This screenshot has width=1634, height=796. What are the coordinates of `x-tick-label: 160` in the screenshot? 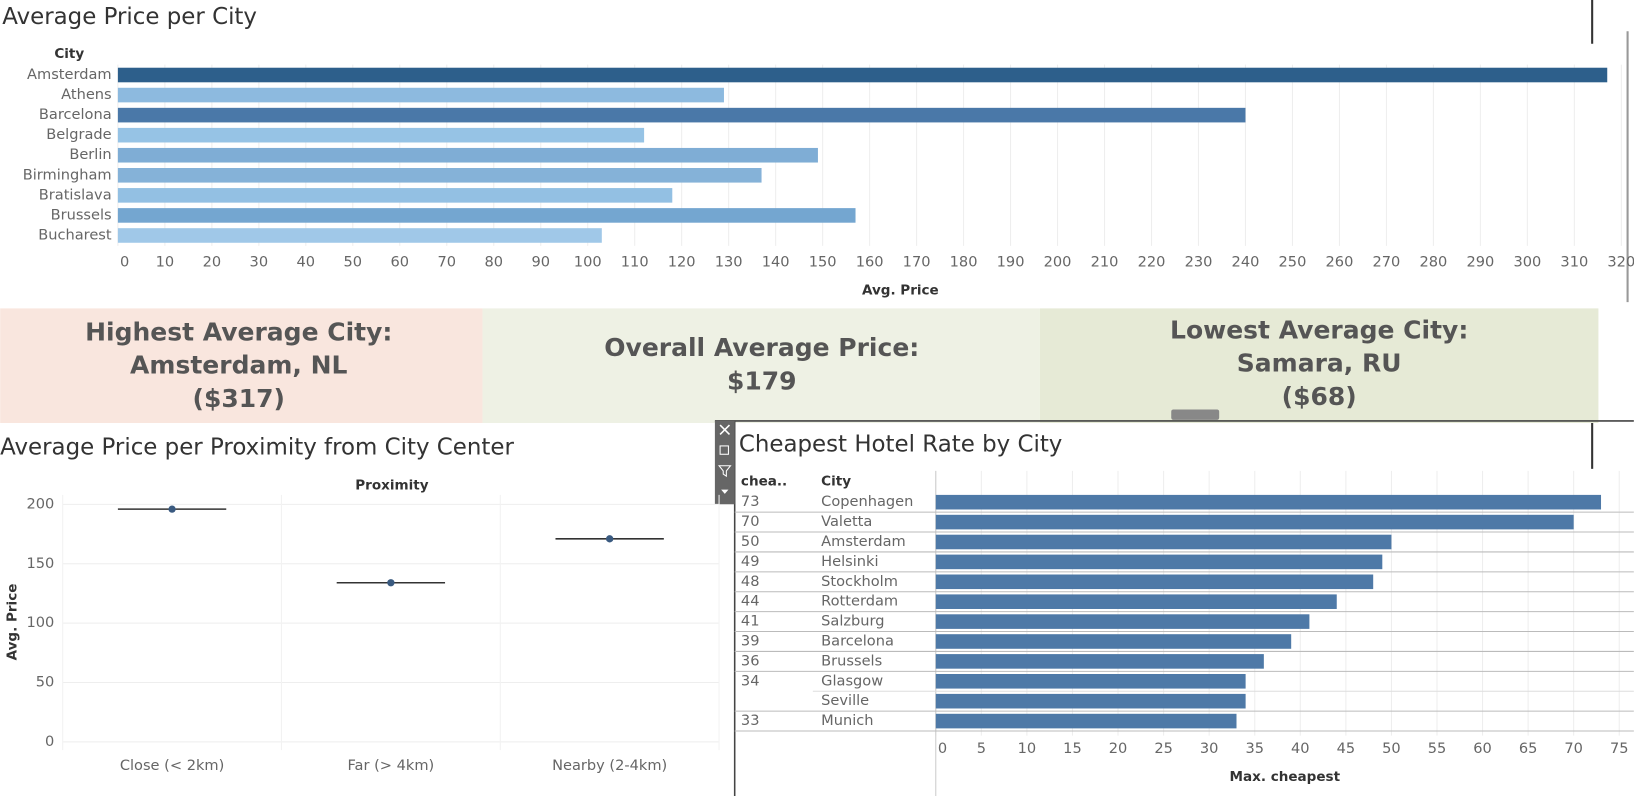 It's located at (870, 262).